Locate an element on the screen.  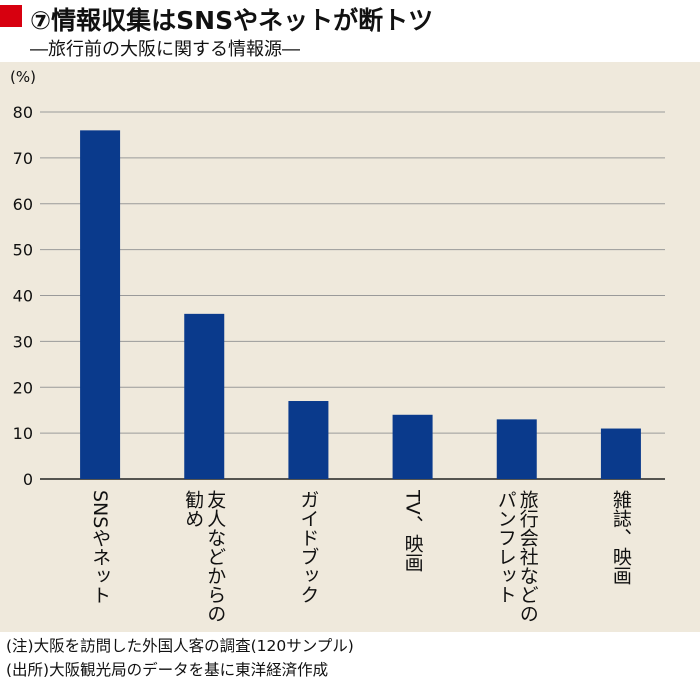
y-tick-labels: 0 10 20 30 40 50 60 70 80 is located at coordinates (23, 296).